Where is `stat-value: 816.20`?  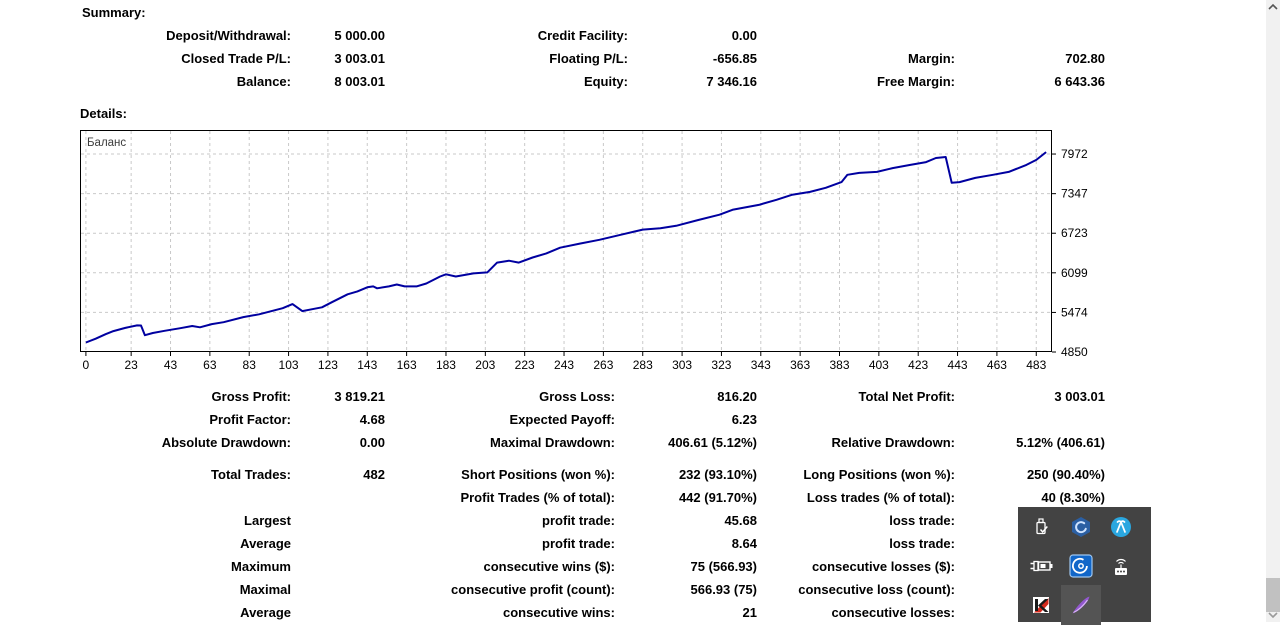
stat-value: 816.20 is located at coordinates (737, 396).